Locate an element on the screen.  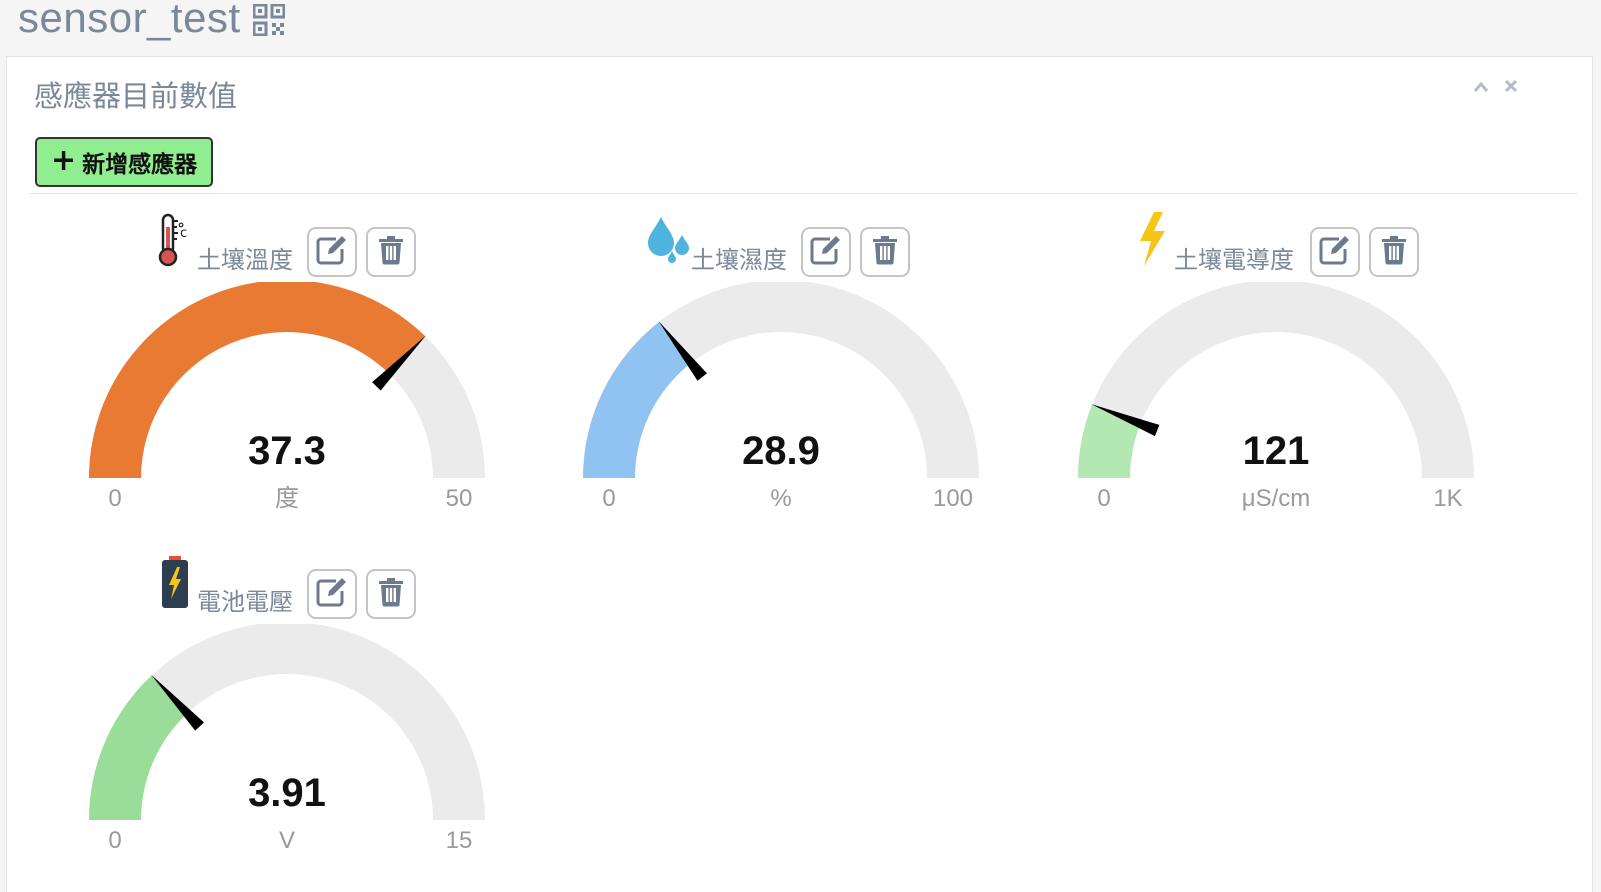
gauge-max-label: 50 is located at coordinates (459, 498).